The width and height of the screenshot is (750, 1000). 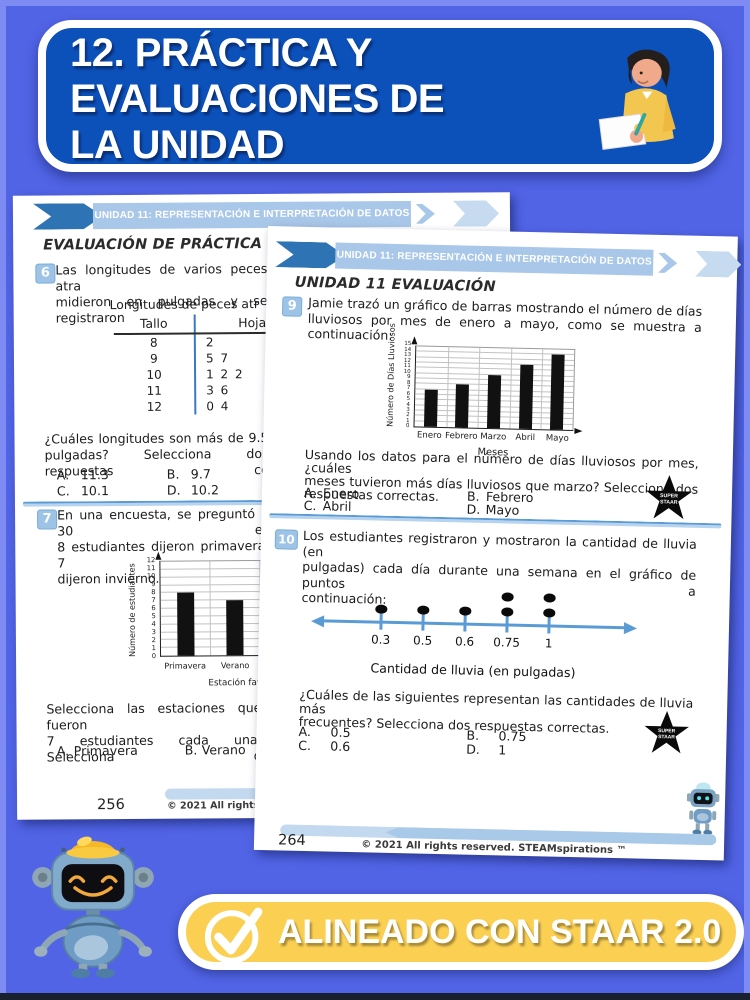 I want to click on text-line: Las longitudes de varios peces atra, so click(x=161, y=277).